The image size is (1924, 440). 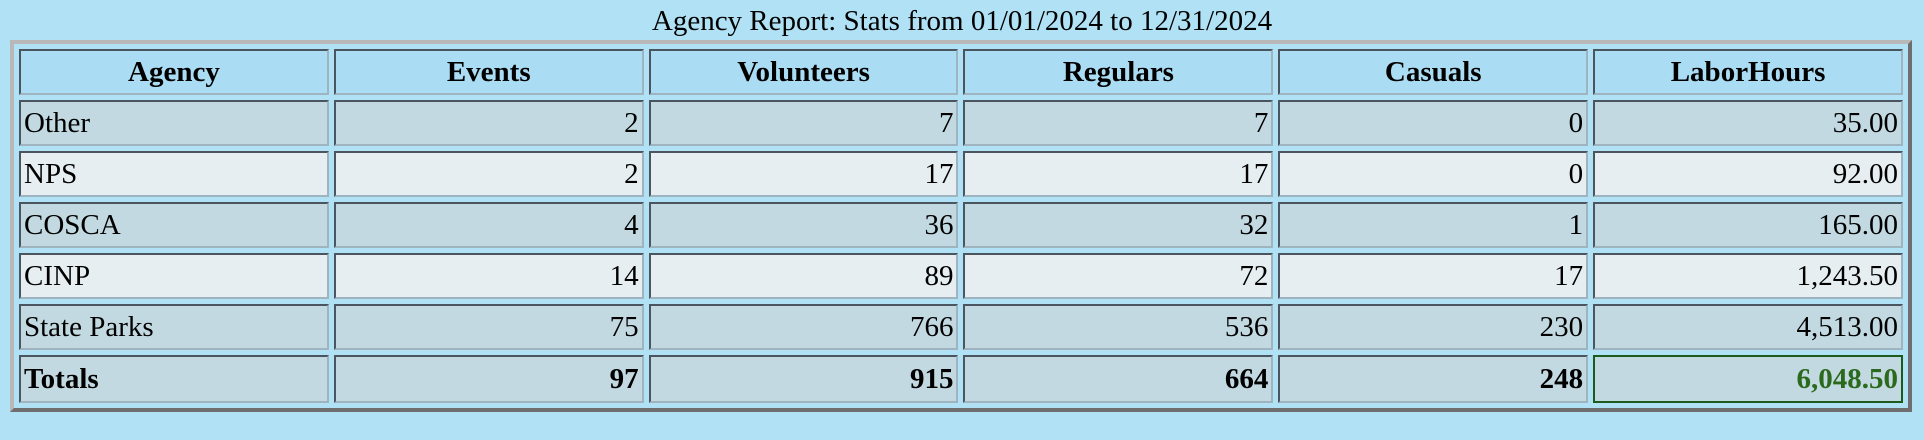 What do you see at coordinates (1118, 327) in the screenshot?
I see `cell: 536` at bounding box center [1118, 327].